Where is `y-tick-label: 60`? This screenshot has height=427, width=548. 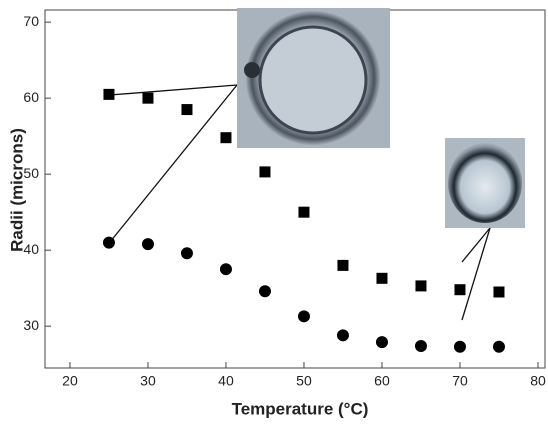 y-tick-label: 60 is located at coordinates (31, 97).